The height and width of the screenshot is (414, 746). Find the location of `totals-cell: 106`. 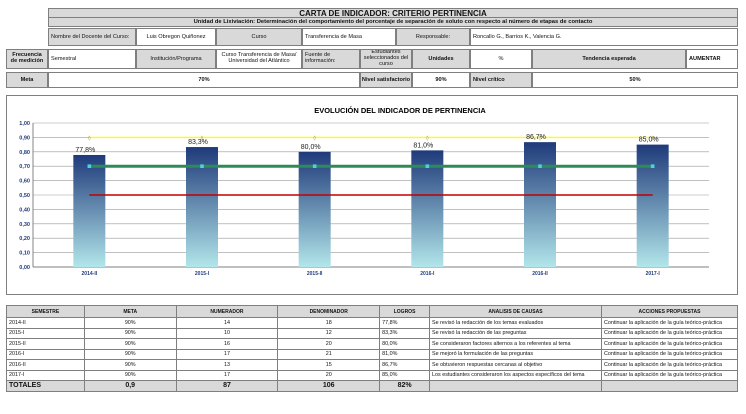

totals-cell: 106 is located at coordinates (329, 386).